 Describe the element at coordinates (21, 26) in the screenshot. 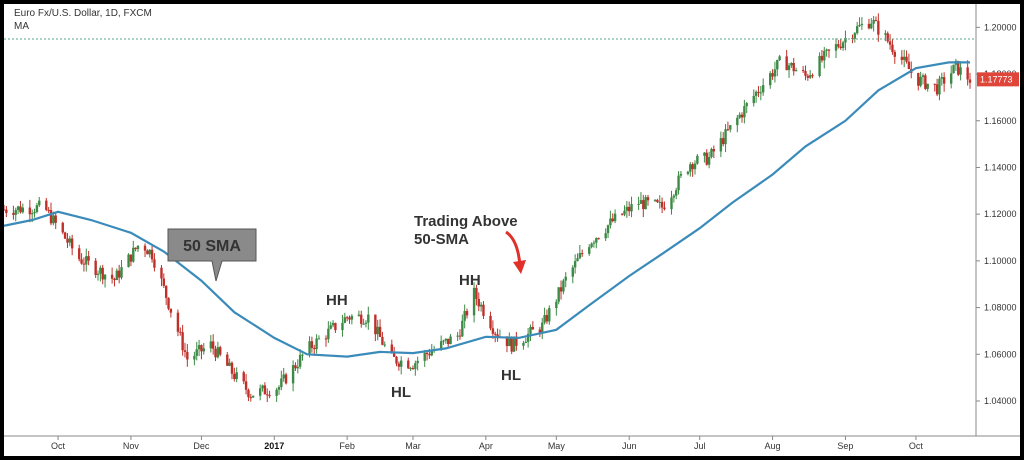

I see `indicator-label: MA` at that location.